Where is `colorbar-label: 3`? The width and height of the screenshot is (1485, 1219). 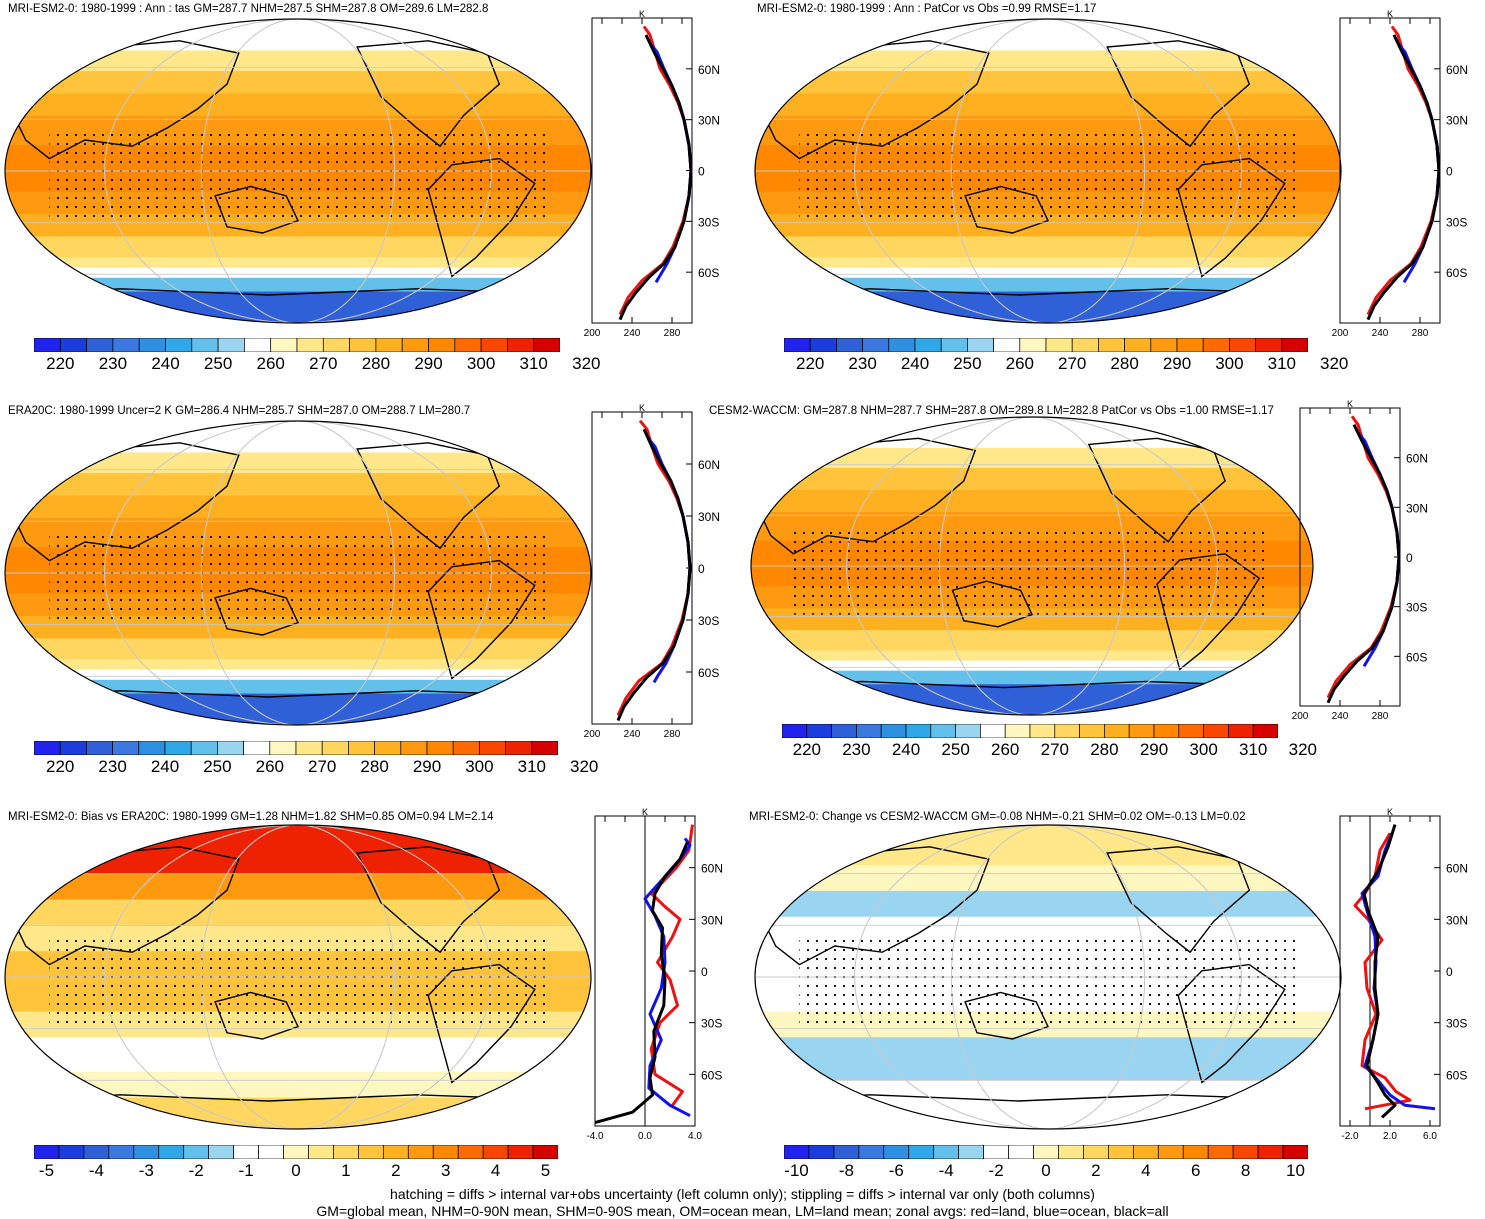 colorbar-label: 3 is located at coordinates (445, 1170).